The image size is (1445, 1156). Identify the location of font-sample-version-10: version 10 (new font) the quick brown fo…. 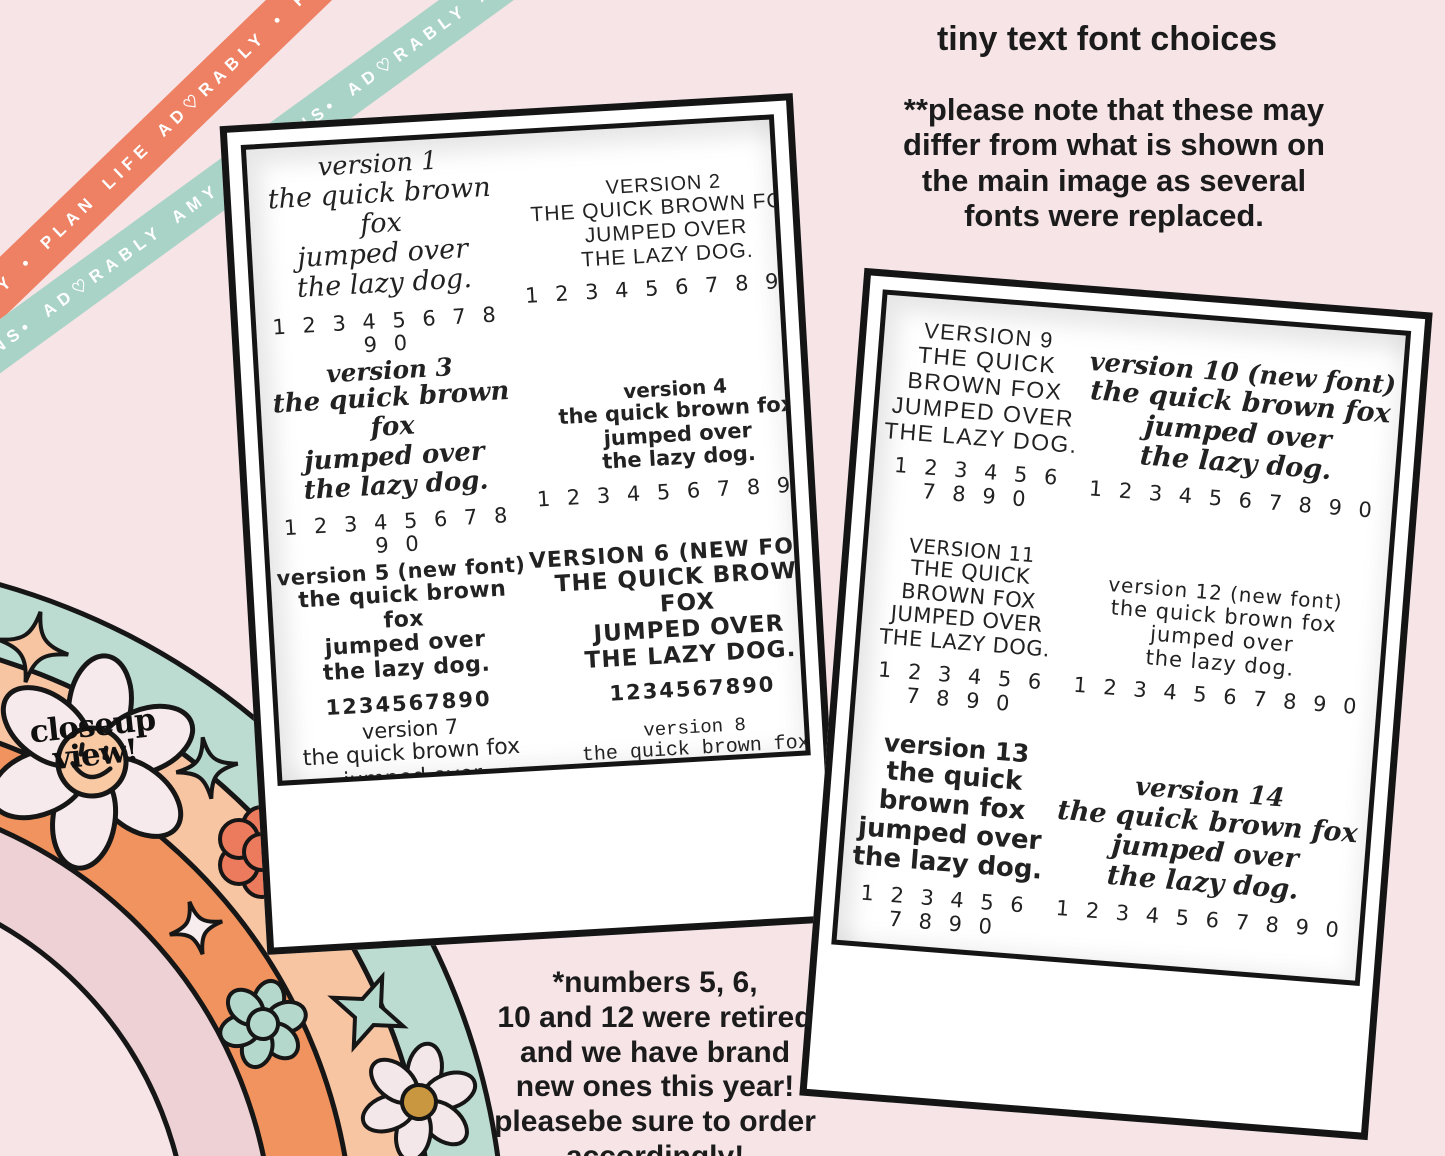
(1238, 435).